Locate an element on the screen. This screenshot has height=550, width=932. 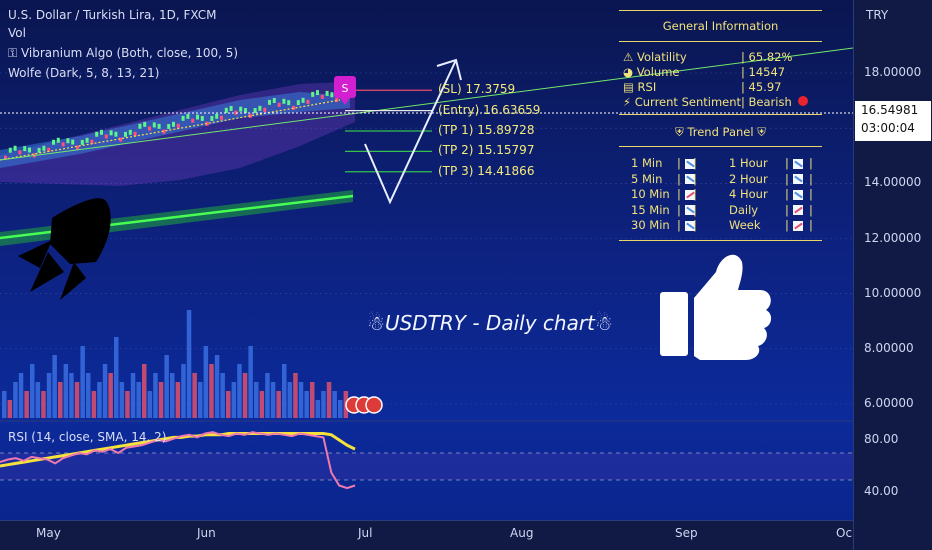
envelope-band is located at coordinates (177, 134).